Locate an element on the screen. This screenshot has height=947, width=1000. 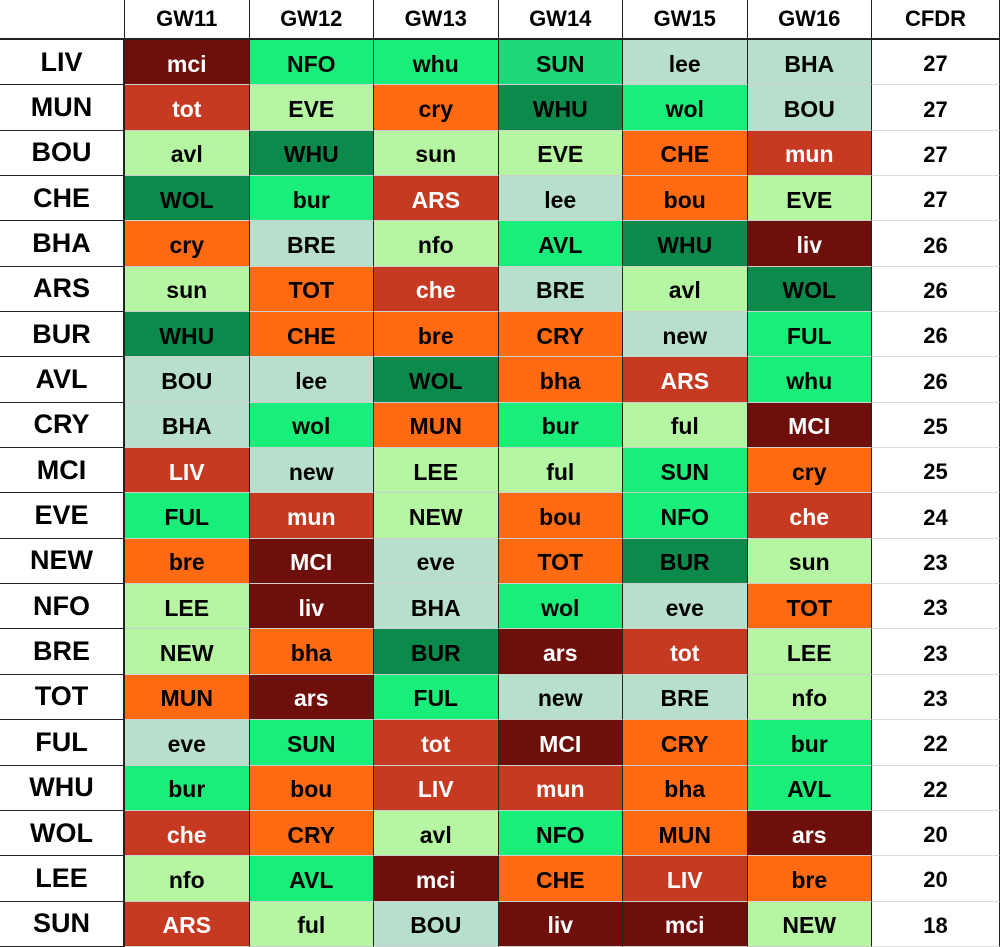
column-header: CFDR is located at coordinates (936, 20).